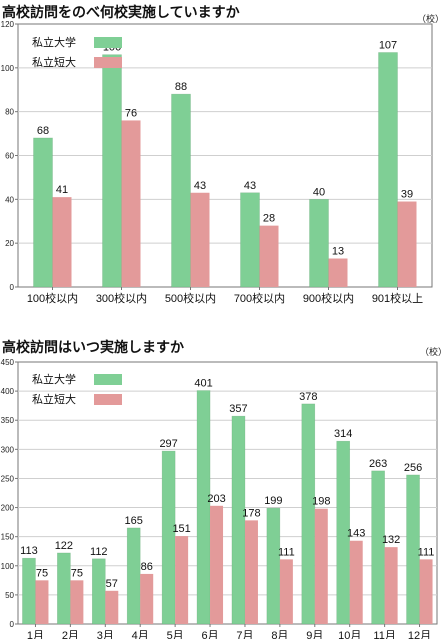  What do you see at coordinates (238, 409) in the screenshot?
I see `data-label: 357` at bounding box center [238, 409].